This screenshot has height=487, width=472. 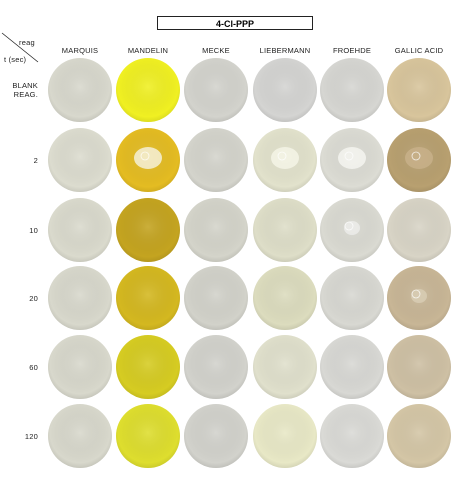 I want to click on row-label: 10, so click(x=33, y=230).